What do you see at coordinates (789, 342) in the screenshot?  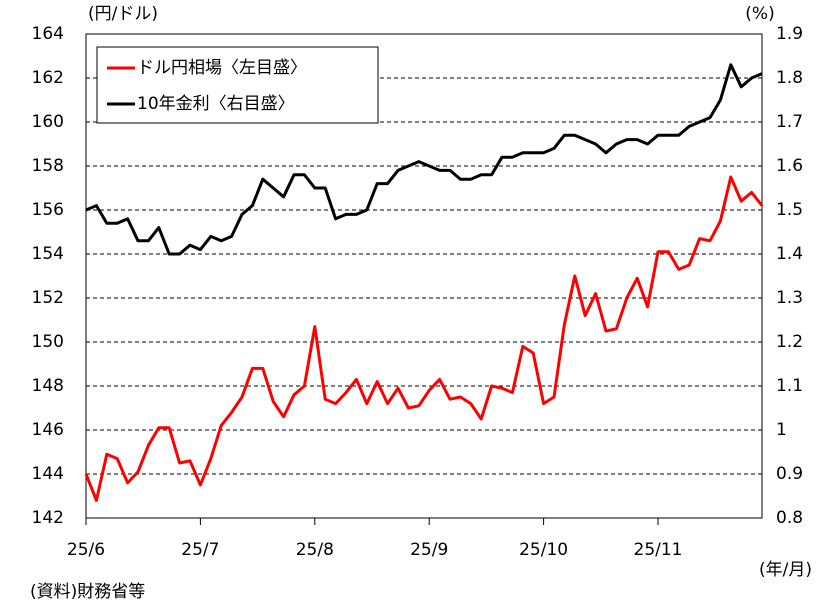 I see `y2-tick-label: 1.2` at bounding box center [789, 342].